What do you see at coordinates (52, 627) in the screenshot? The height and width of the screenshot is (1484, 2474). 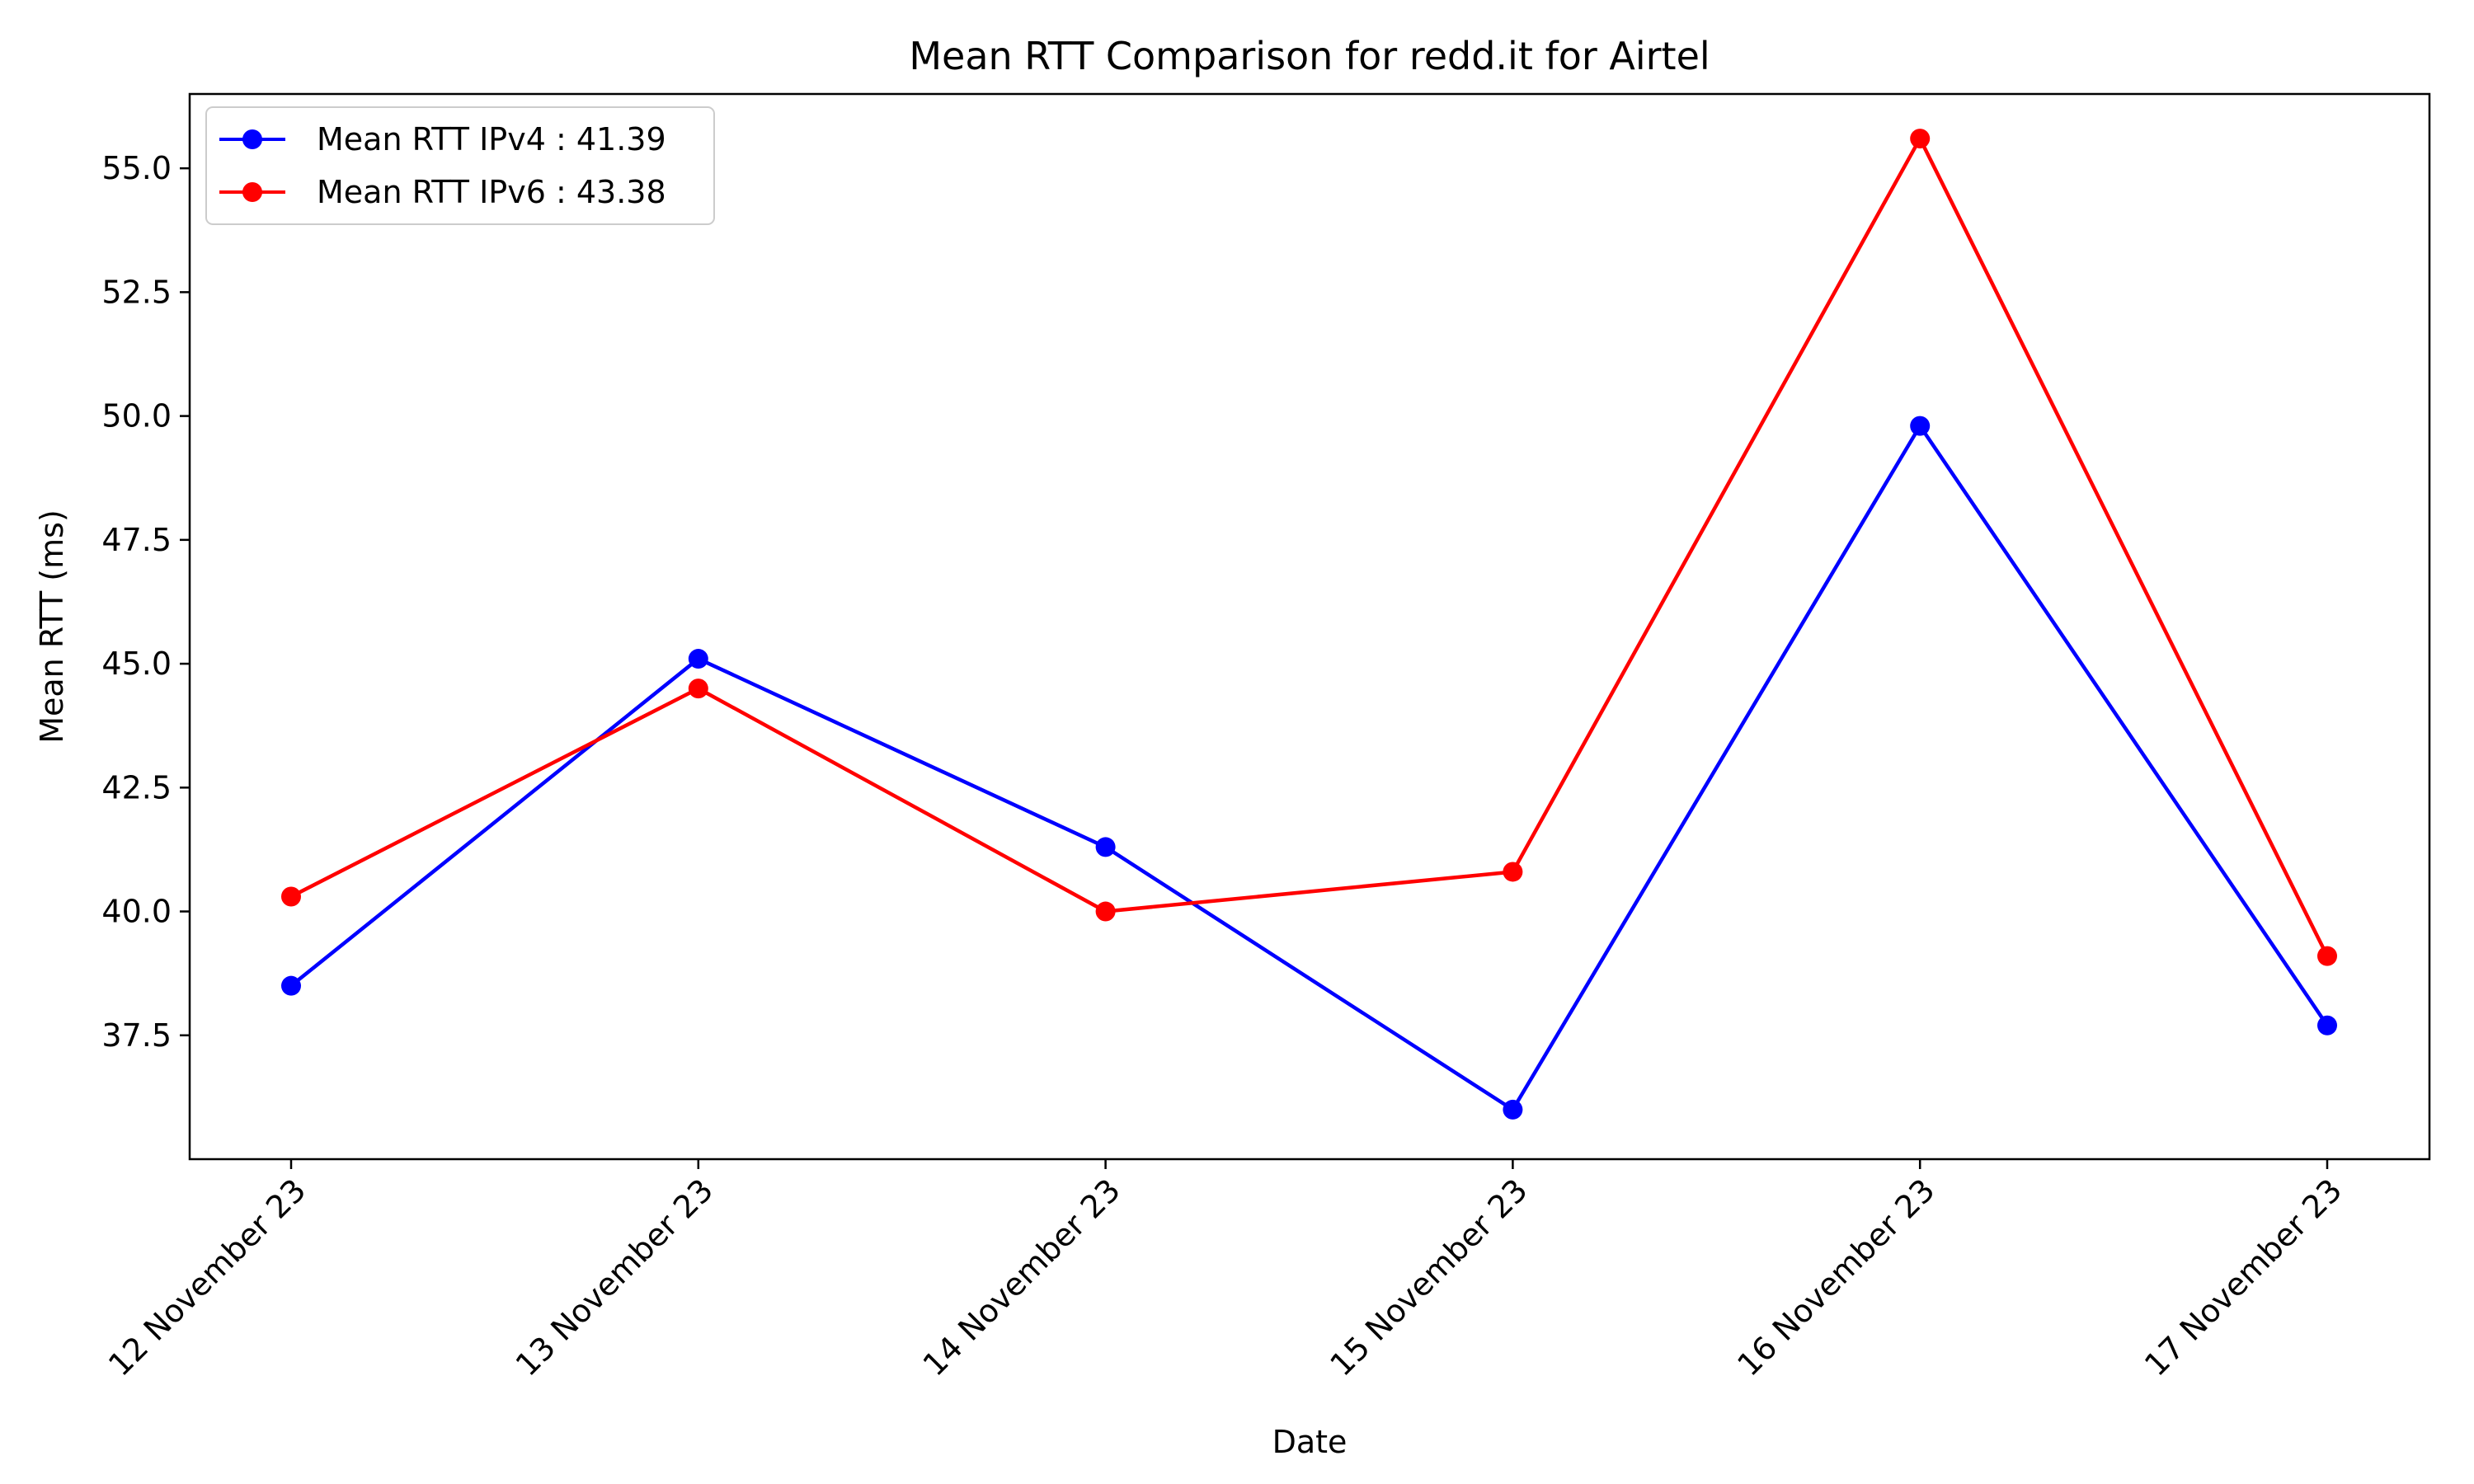 I see `y-axis-label: Mean RTT (ms)` at bounding box center [52, 627].